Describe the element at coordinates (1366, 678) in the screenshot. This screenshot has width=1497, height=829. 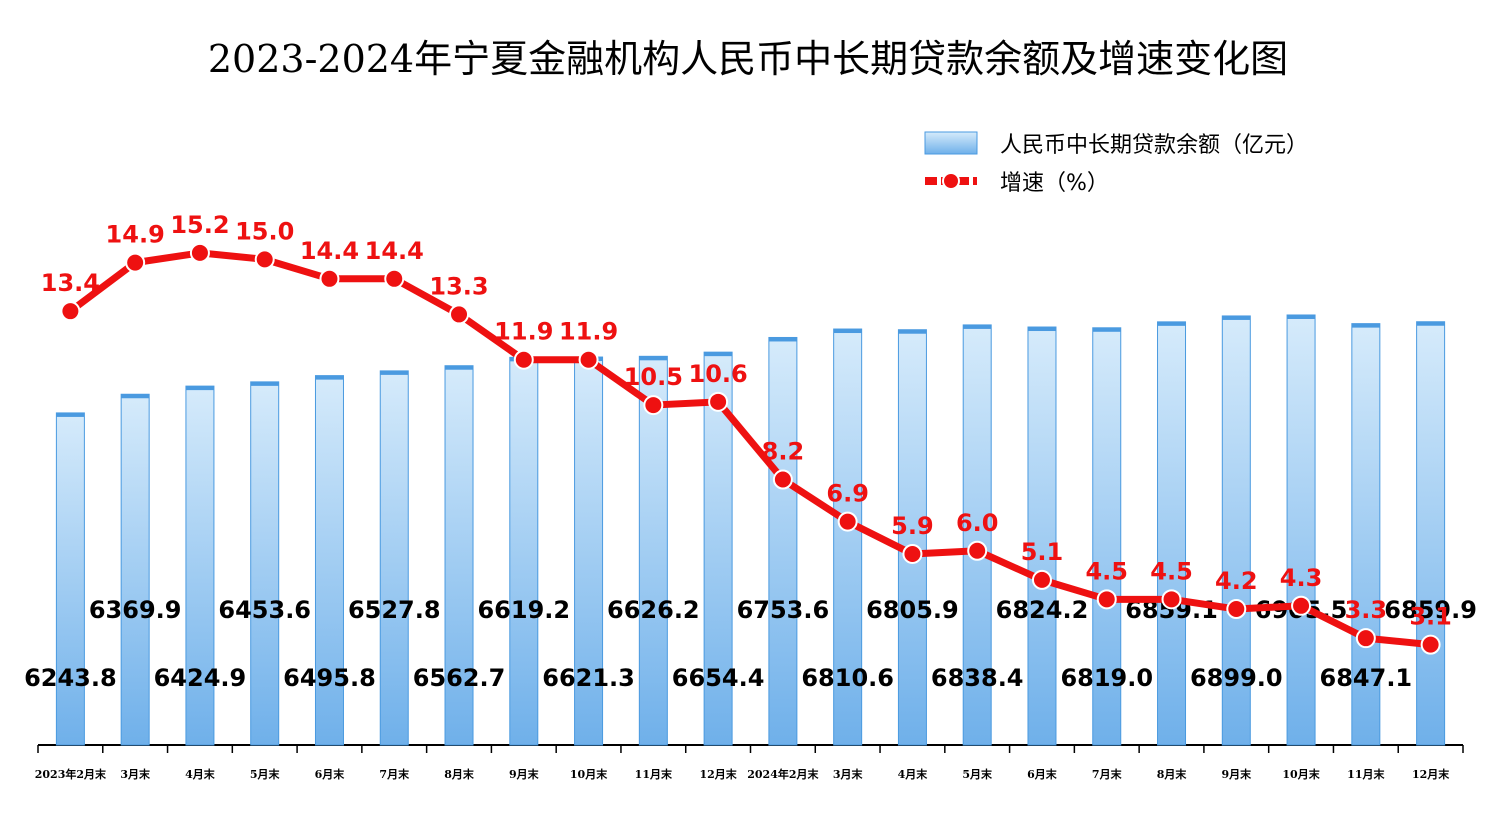
I see `bar-value-label: 6847.1` at that location.